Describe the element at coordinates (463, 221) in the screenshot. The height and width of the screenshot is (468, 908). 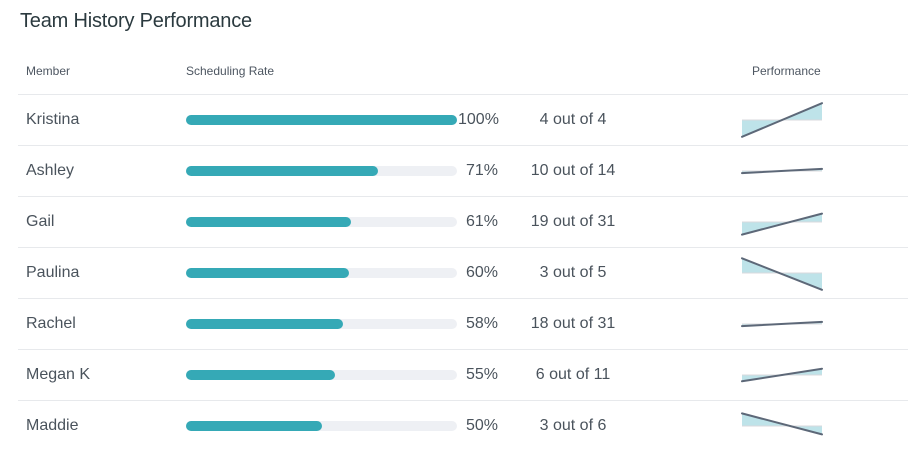
I see `table-row: Gail 61% 19 out of 31` at that location.